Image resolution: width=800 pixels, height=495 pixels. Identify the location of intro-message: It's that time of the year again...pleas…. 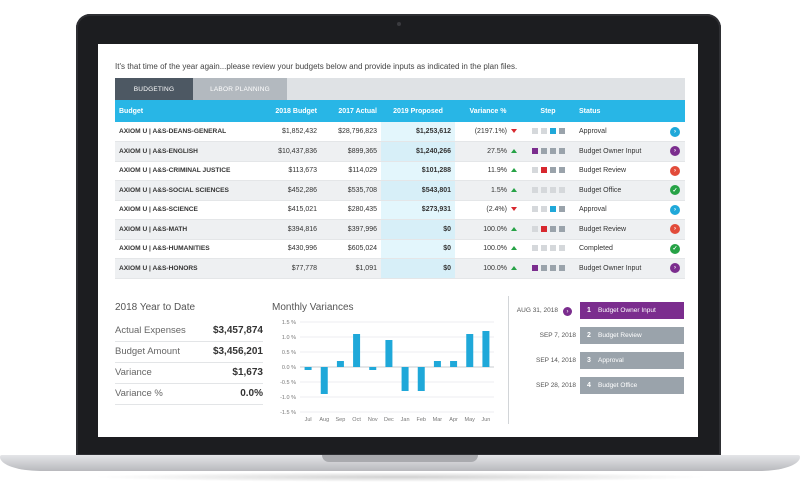
(316, 66).